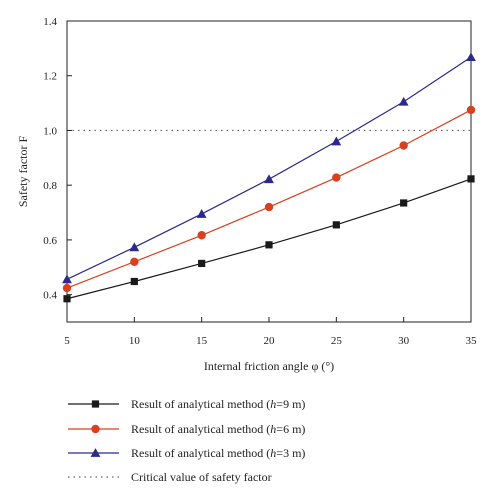  What do you see at coordinates (50, 22) in the screenshot?
I see `y-tick-label: 1.4` at bounding box center [50, 22].